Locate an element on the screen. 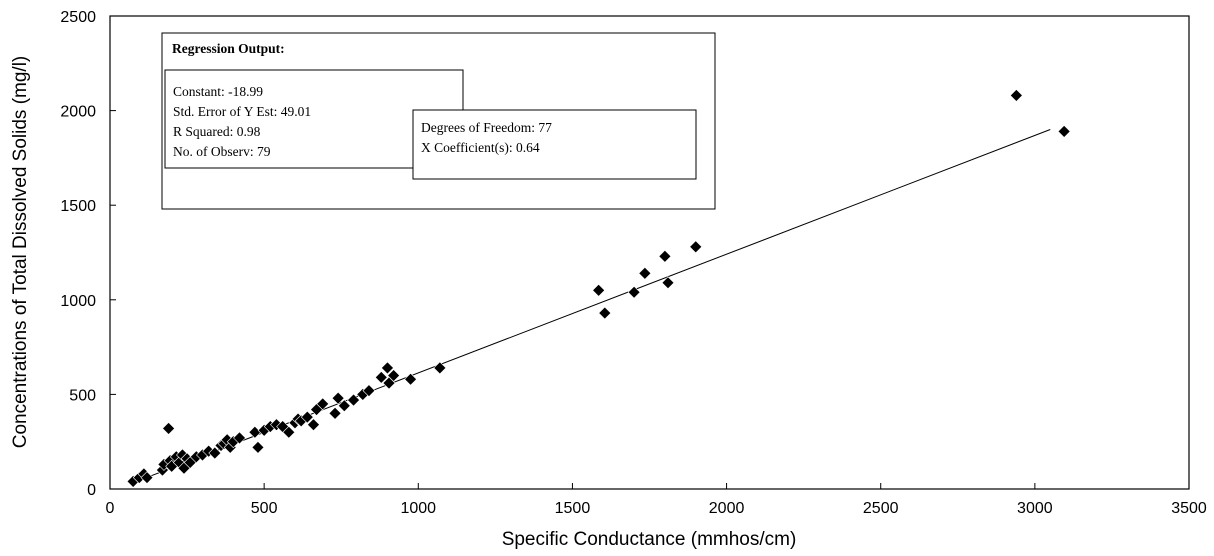 The height and width of the screenshot is (556, 1214). x-tick-label: 0 is located at coordinates (110, 508).